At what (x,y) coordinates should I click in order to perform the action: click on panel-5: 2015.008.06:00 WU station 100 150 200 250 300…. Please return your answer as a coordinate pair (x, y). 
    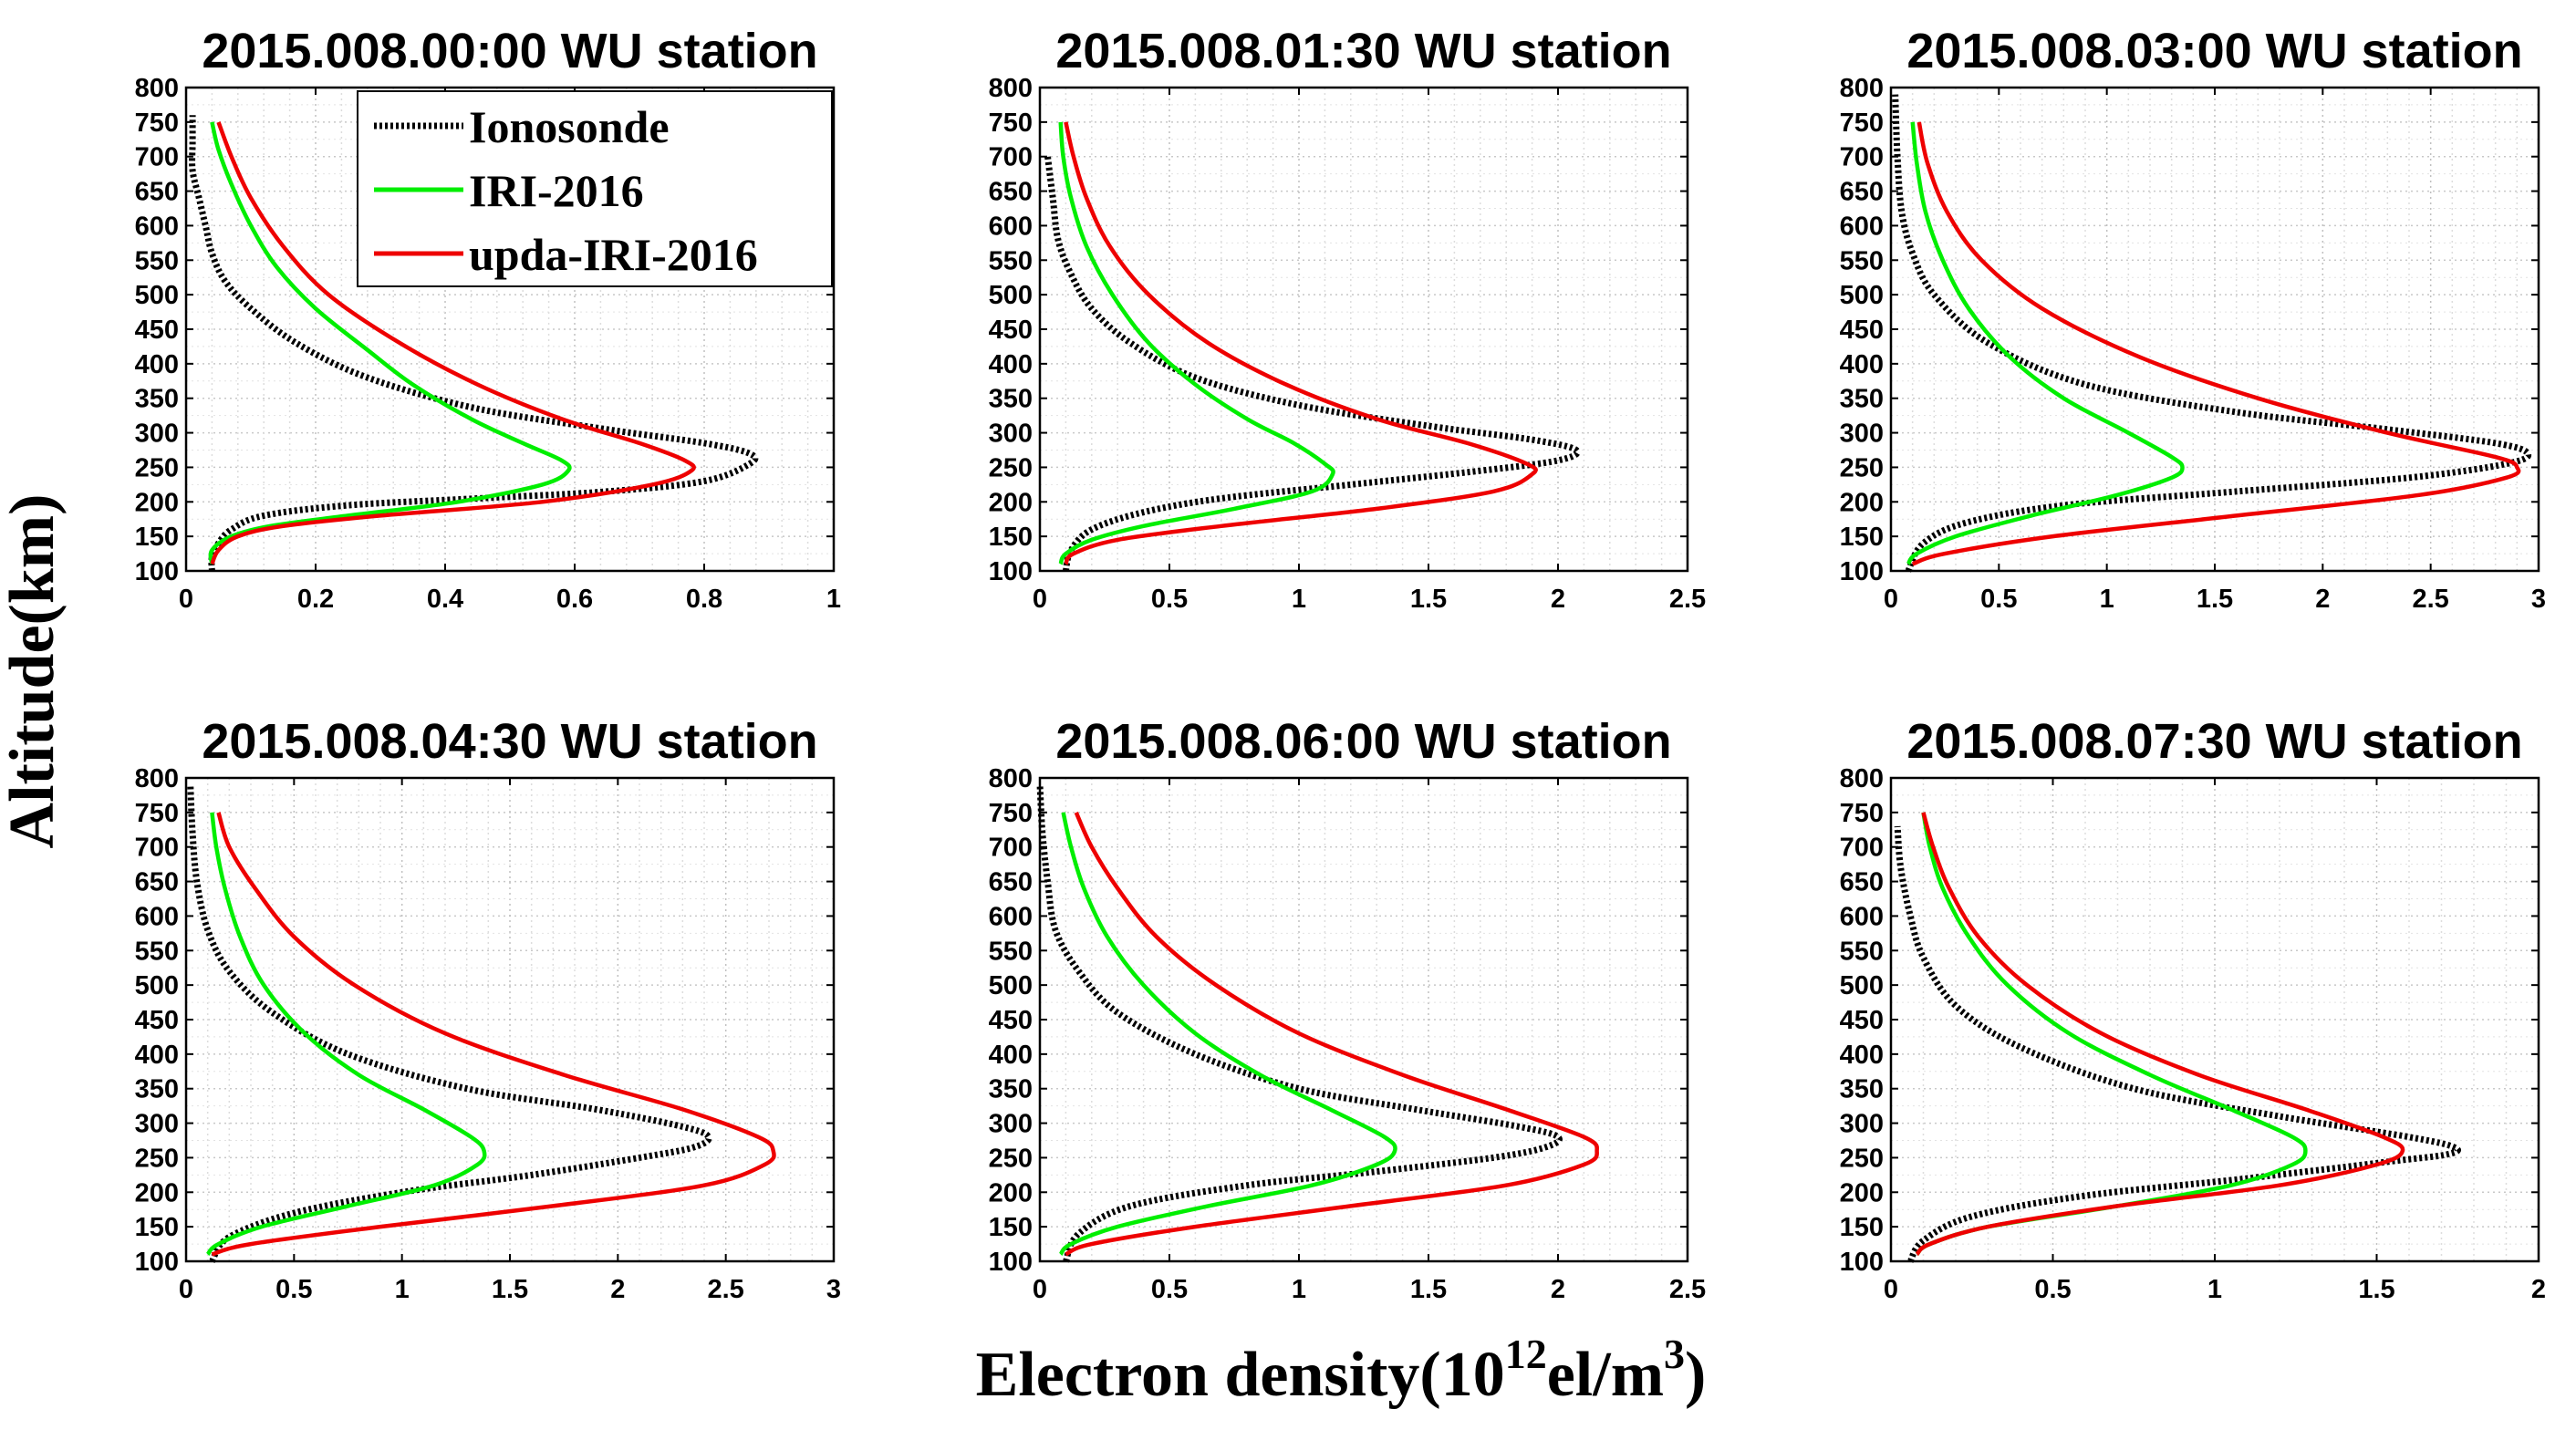
    Looking at the image, I should click on (1348, 1009).